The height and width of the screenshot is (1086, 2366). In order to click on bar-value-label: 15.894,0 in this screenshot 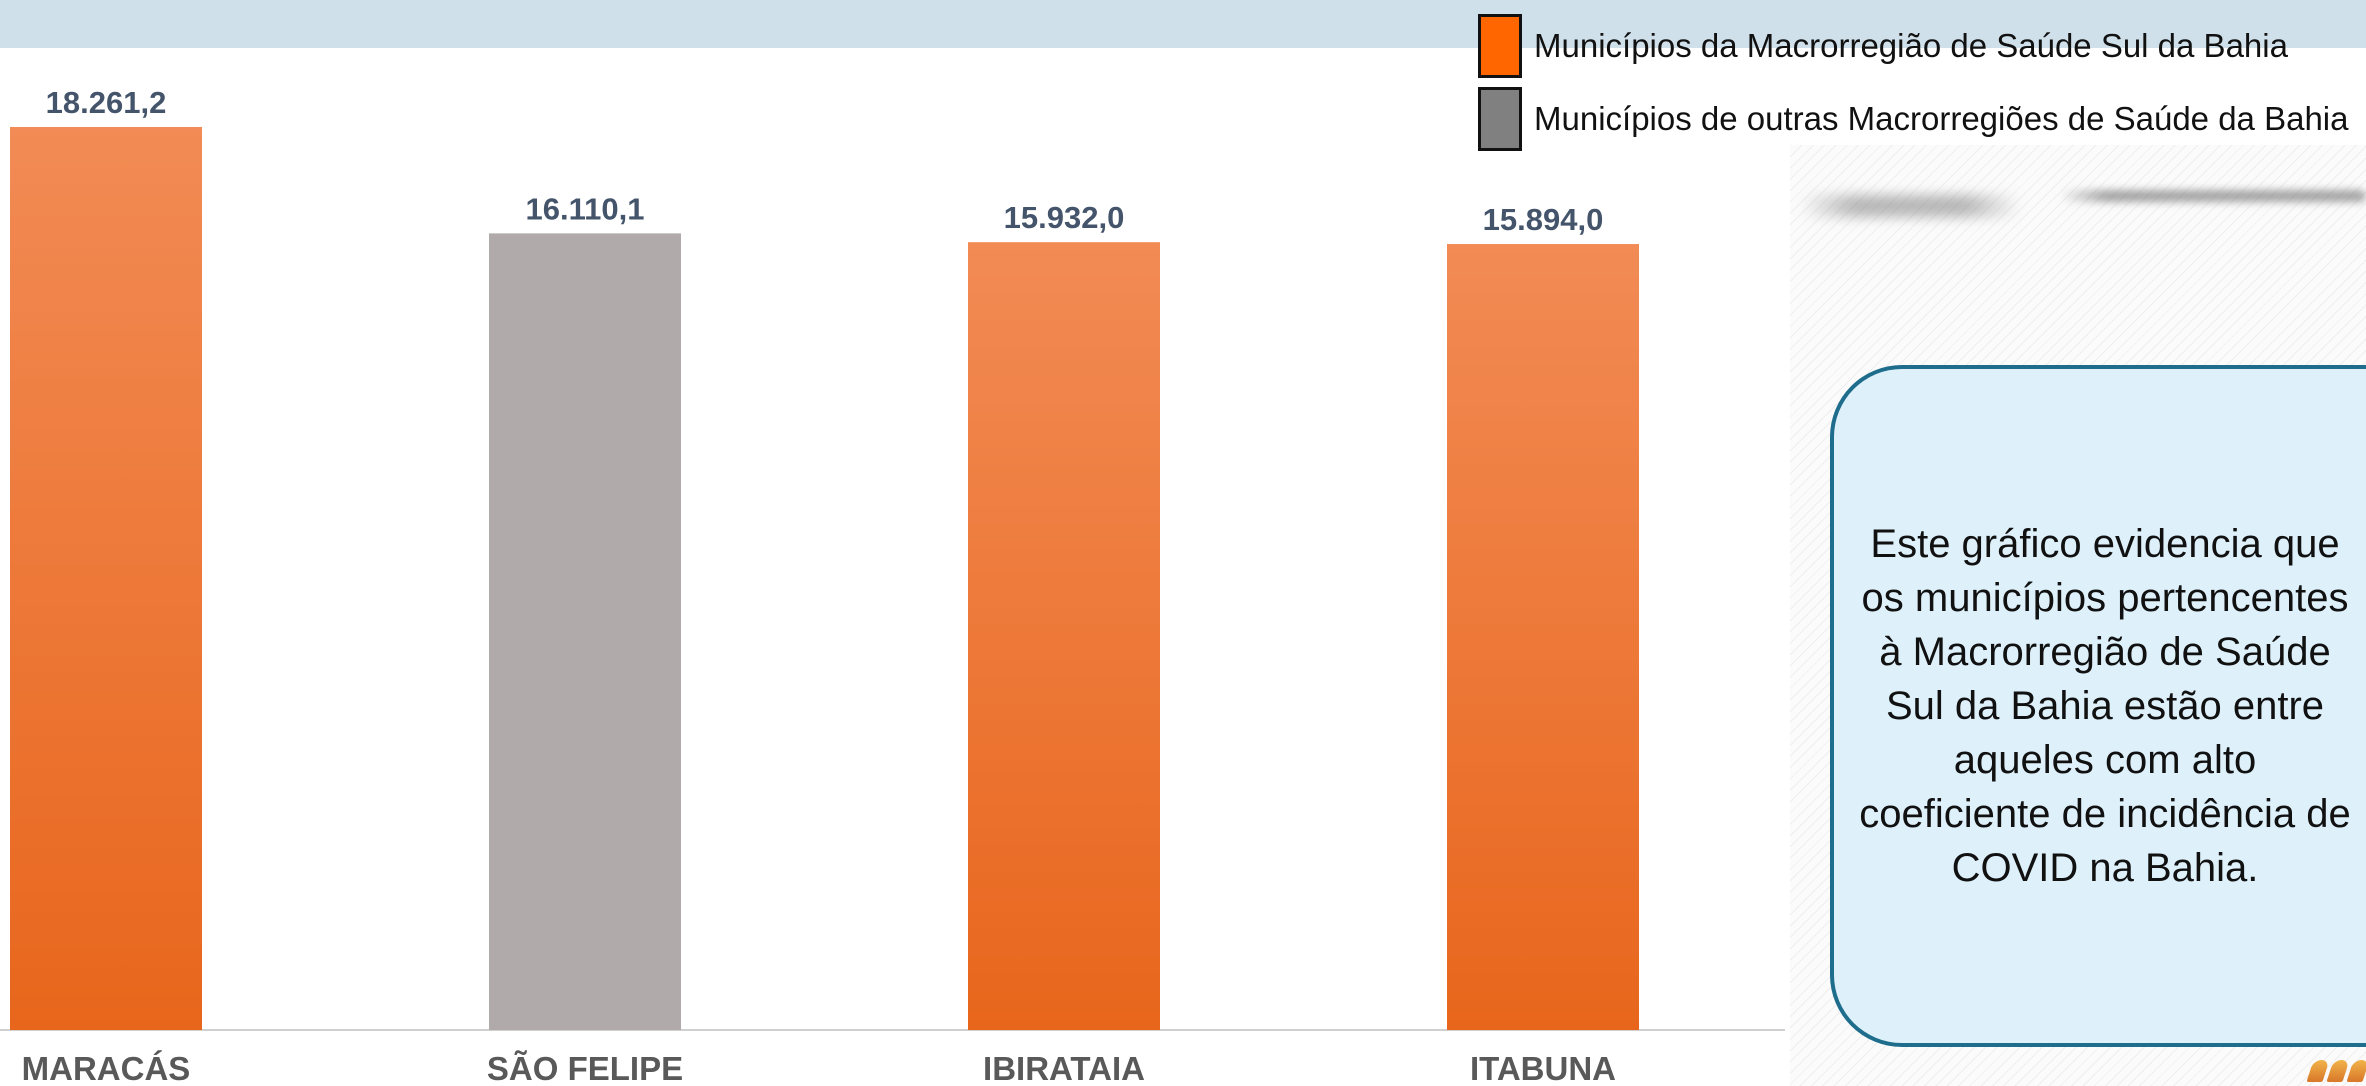, I will do `click(1543, 219)`.